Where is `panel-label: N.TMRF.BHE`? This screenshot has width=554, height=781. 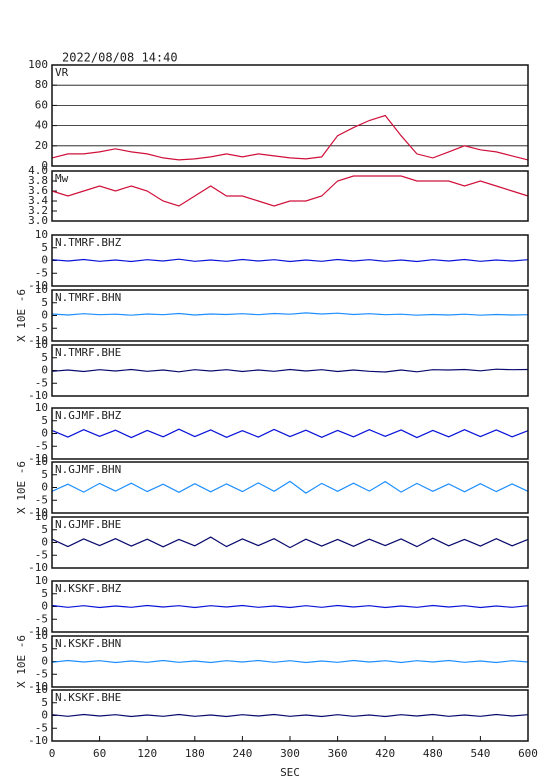 panel-label: N.TMRF.BHE is located at coordinates (88, 352).